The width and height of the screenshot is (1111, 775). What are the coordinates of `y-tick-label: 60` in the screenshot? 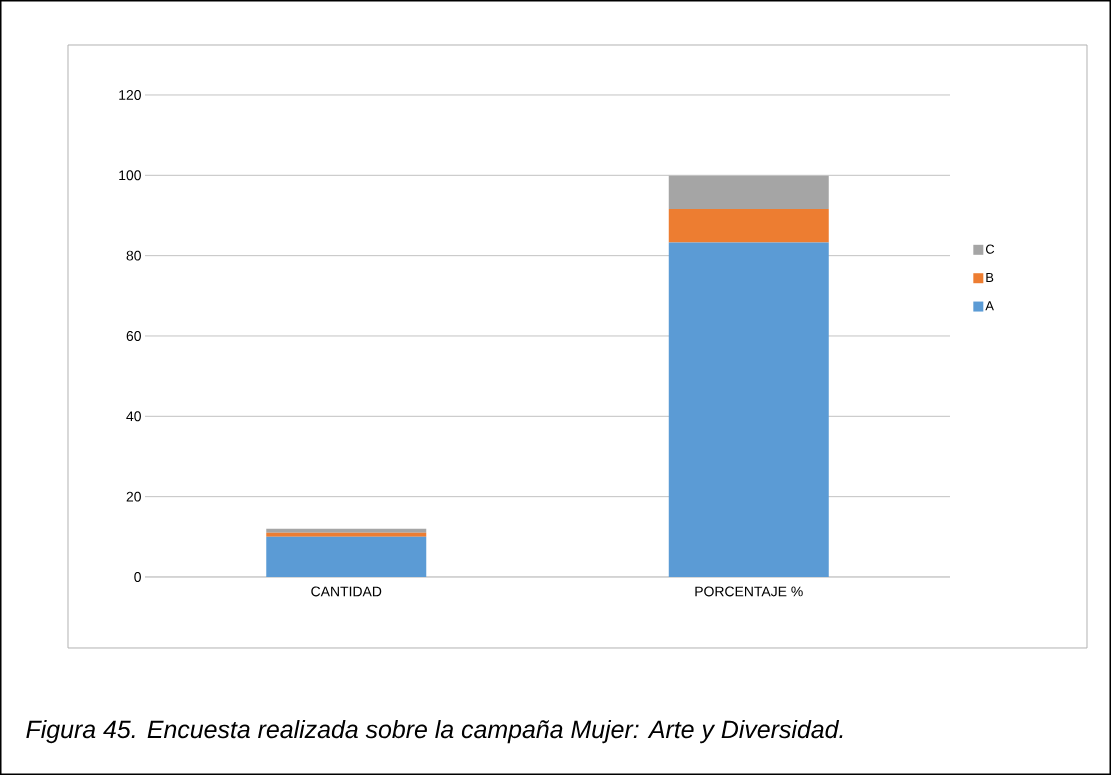 It's located at (133, 336).